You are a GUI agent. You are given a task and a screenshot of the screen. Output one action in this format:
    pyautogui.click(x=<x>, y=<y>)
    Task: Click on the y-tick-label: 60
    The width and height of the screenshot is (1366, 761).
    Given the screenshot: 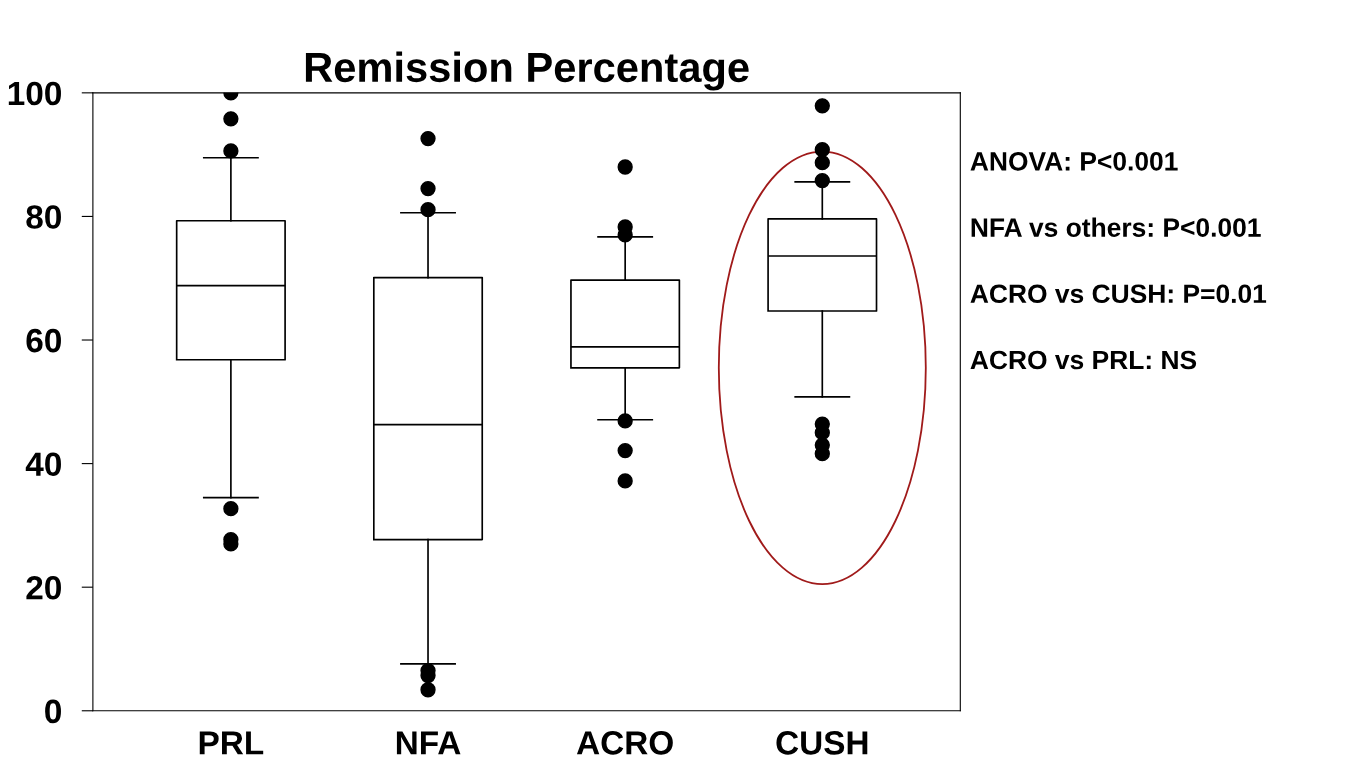 What is the action you would take?
    pyautogui.click(x=43, y=340)
    